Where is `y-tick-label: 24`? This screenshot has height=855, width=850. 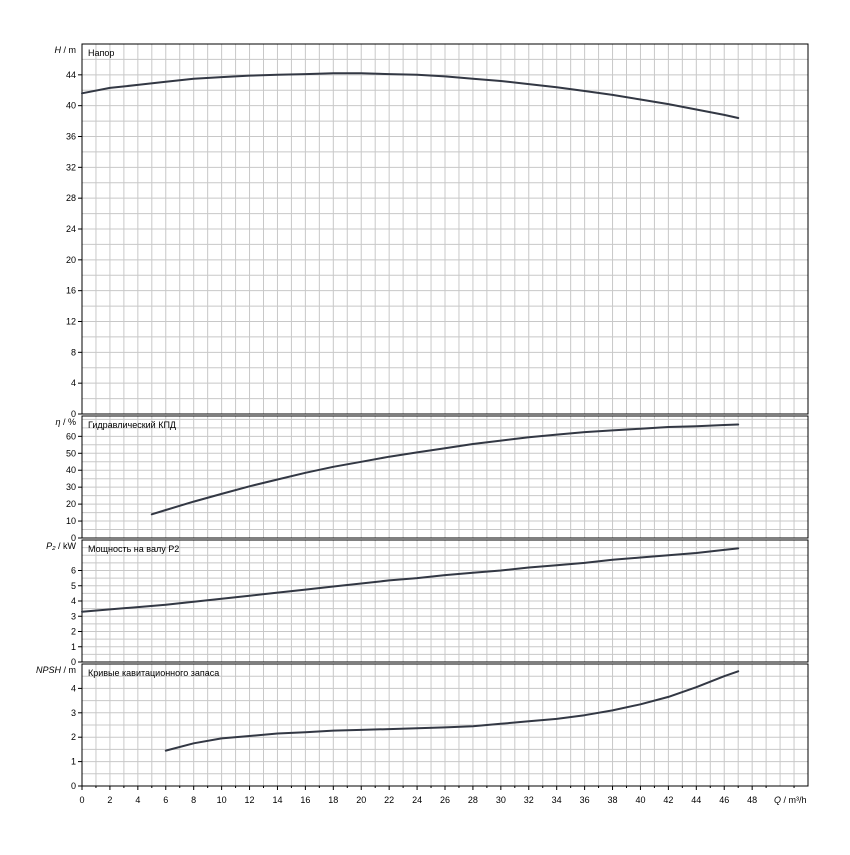
y-tick-label: 24 is located at coordinates (71, 229).